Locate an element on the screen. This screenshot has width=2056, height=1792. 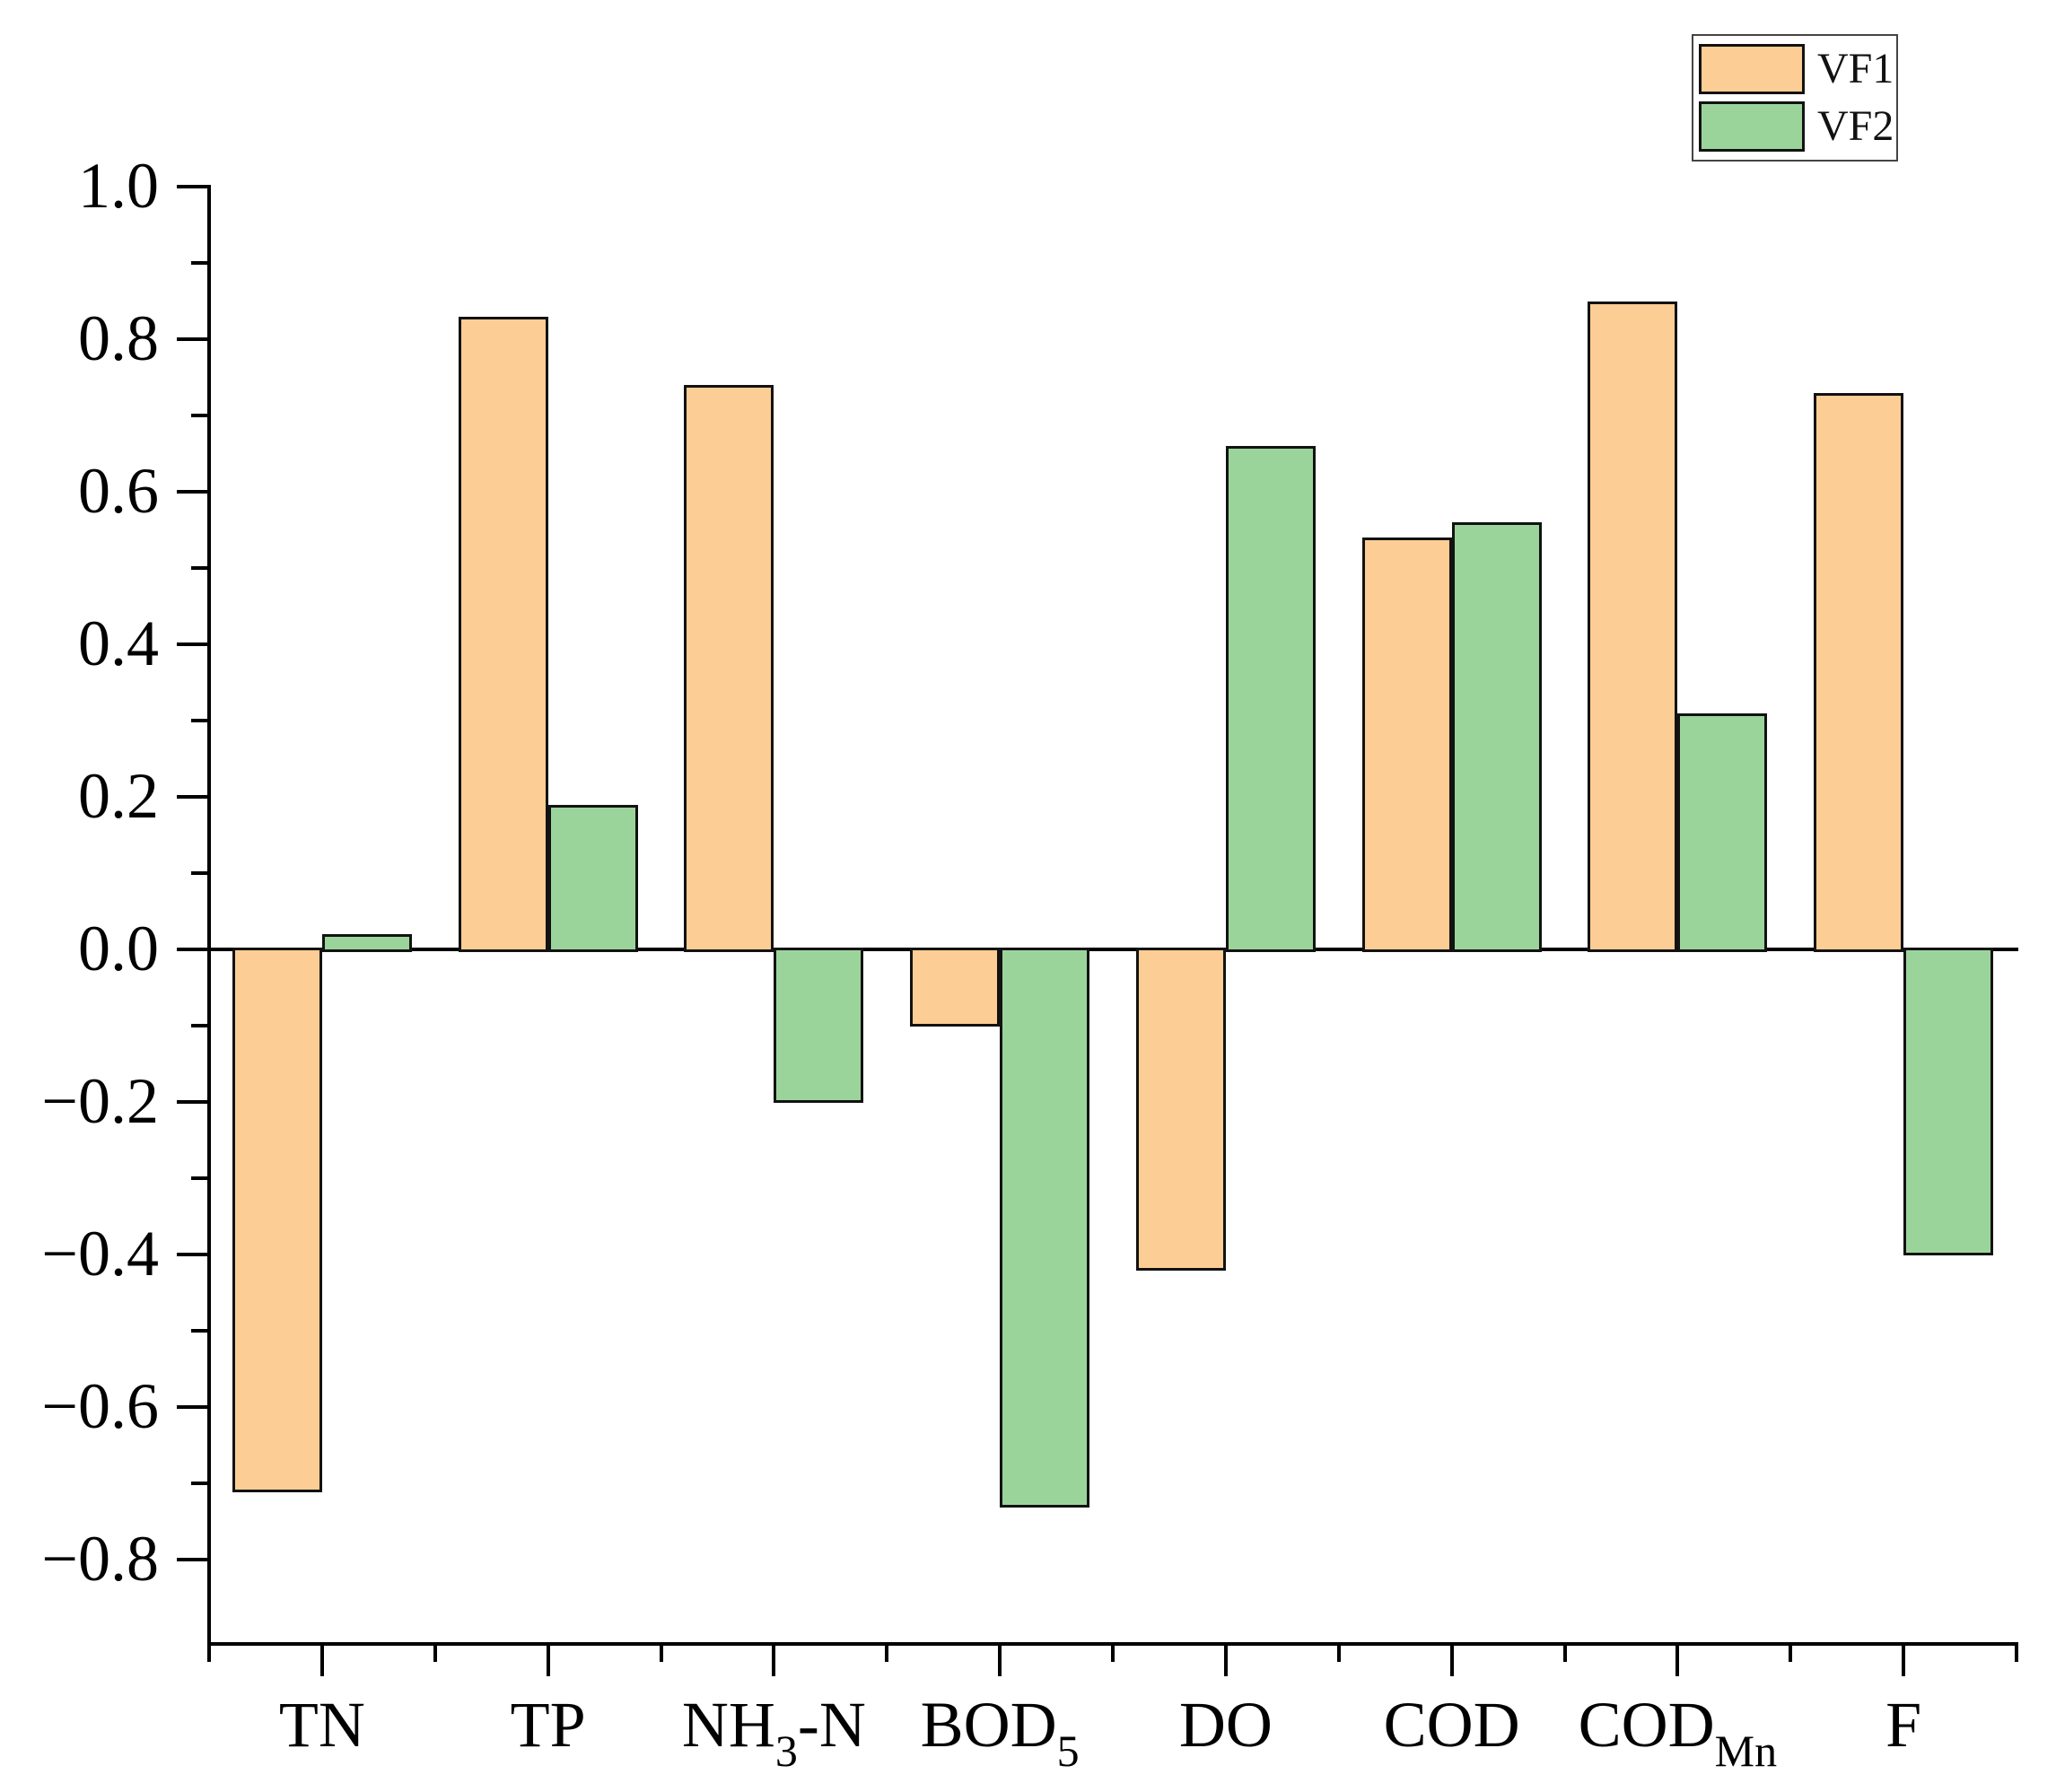
x-category-label-tp: TP is located at coordinates (548, 1725).